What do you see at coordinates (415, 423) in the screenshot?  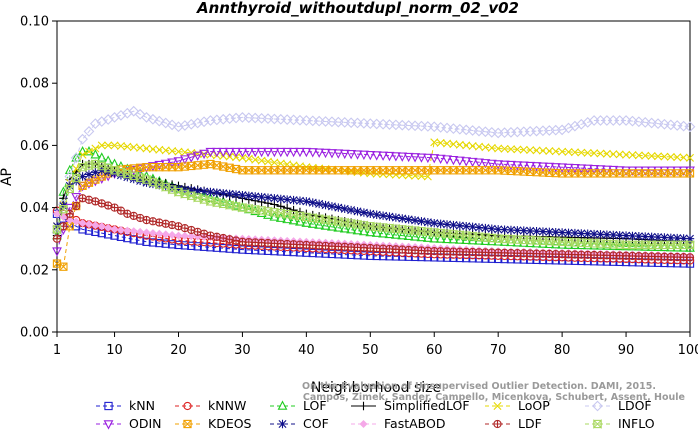 I see `legend-label: FastABOD` at bounding box center [415, 423].